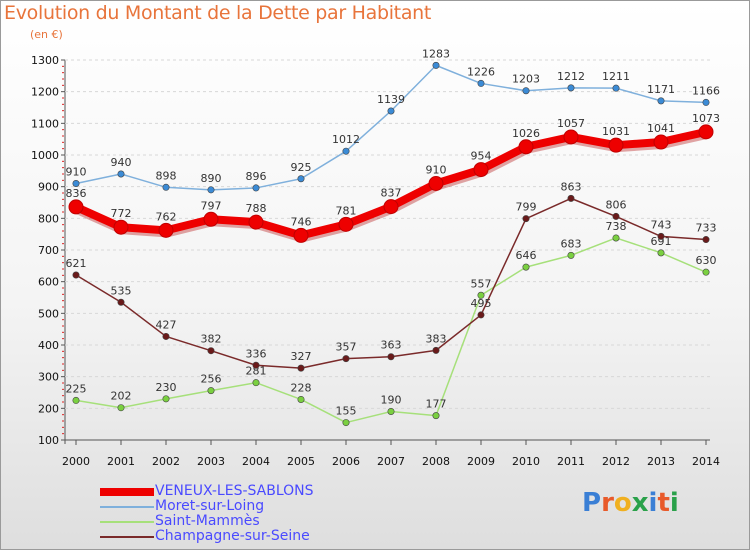 This screenshot has width=750, height=550. What do you see at coordinates (211, 178) in the screenshot?
I see `data-label: 890` at bounding box center [211, 178].